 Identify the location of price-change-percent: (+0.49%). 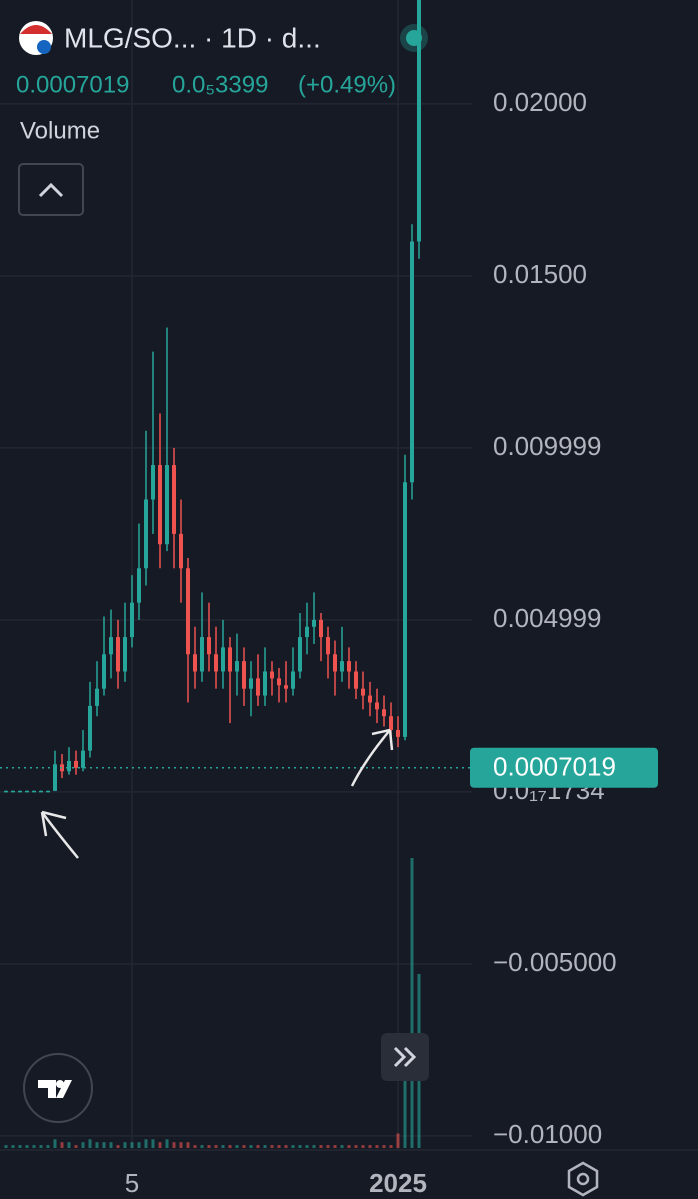
(347, 84).